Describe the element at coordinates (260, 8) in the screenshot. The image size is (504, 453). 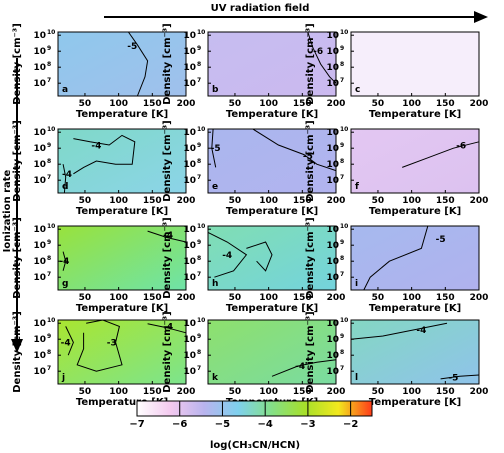
I see `uv-label: UV radiation field` at that location.